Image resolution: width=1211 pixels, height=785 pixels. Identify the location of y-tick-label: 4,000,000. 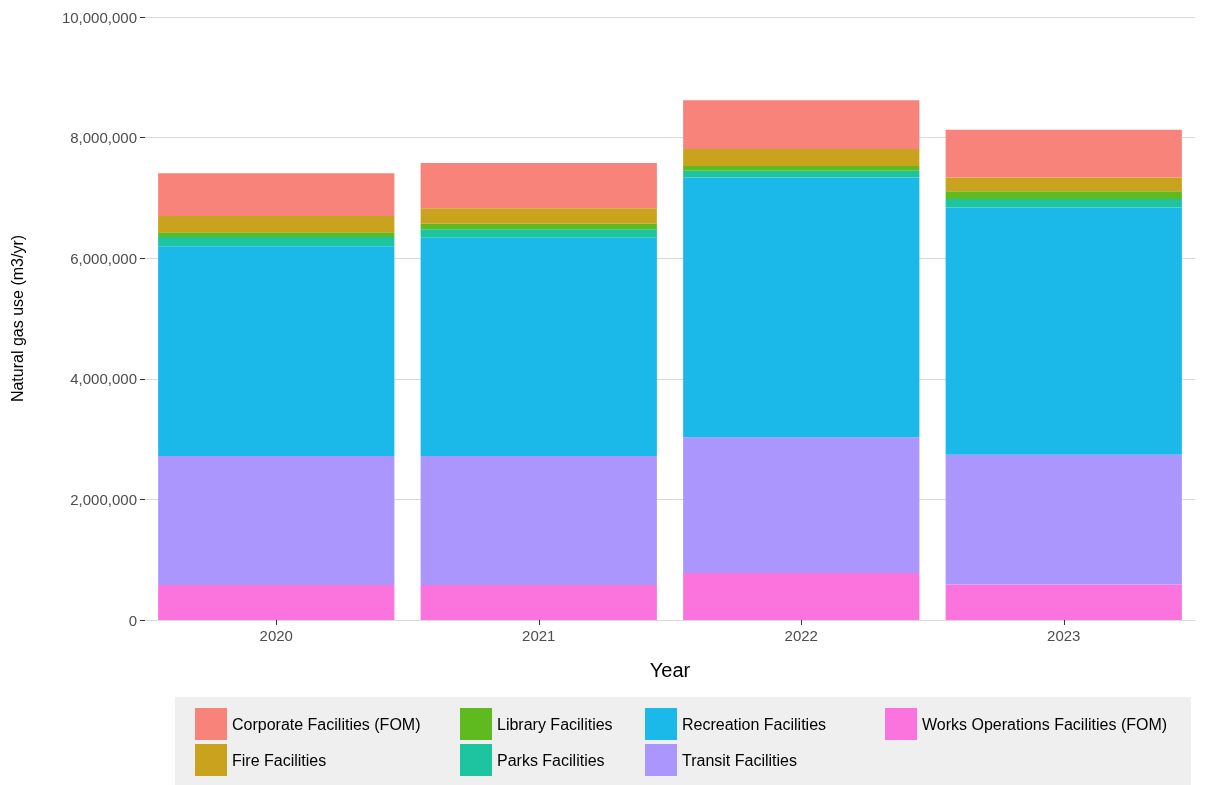
(103, 379).